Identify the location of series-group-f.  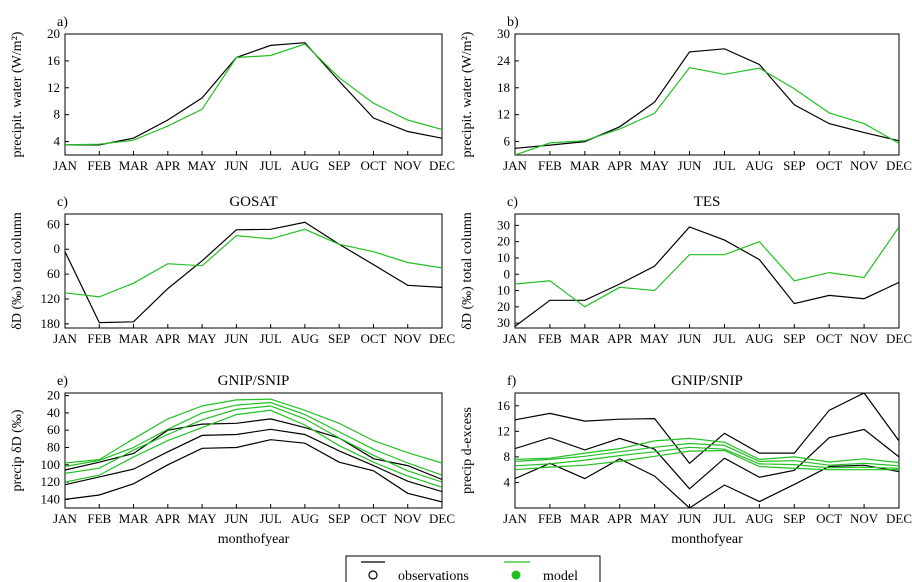
(707, 450).